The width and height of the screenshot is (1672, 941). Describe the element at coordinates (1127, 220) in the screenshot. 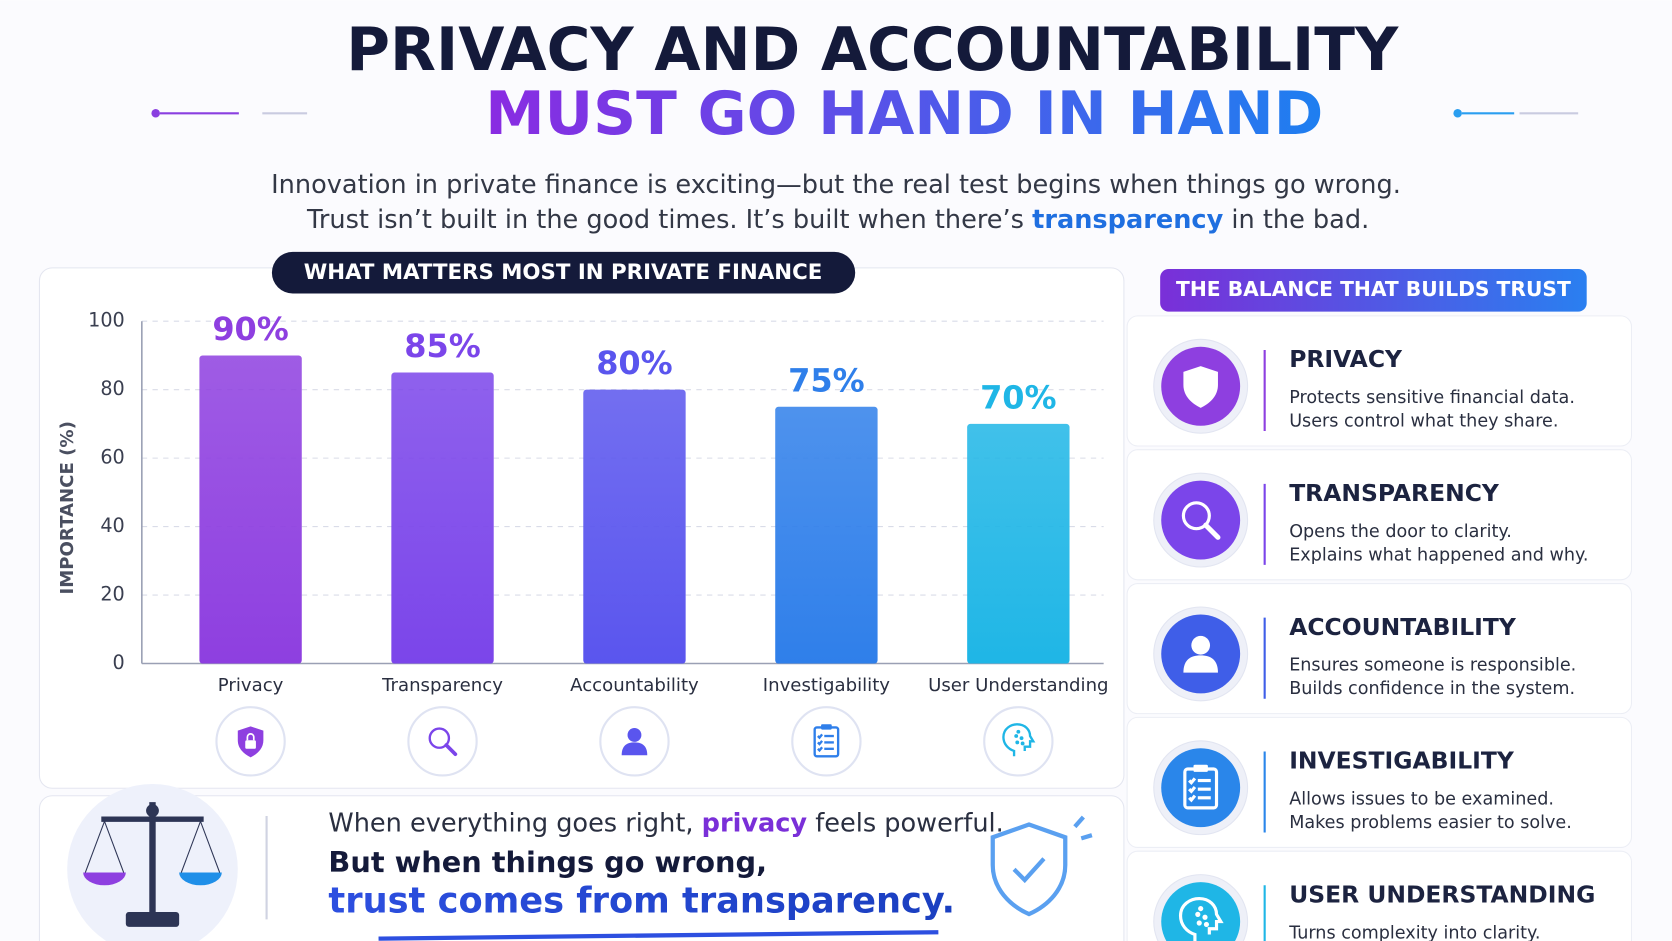

I see `intro-highlight: transparency` at that location.